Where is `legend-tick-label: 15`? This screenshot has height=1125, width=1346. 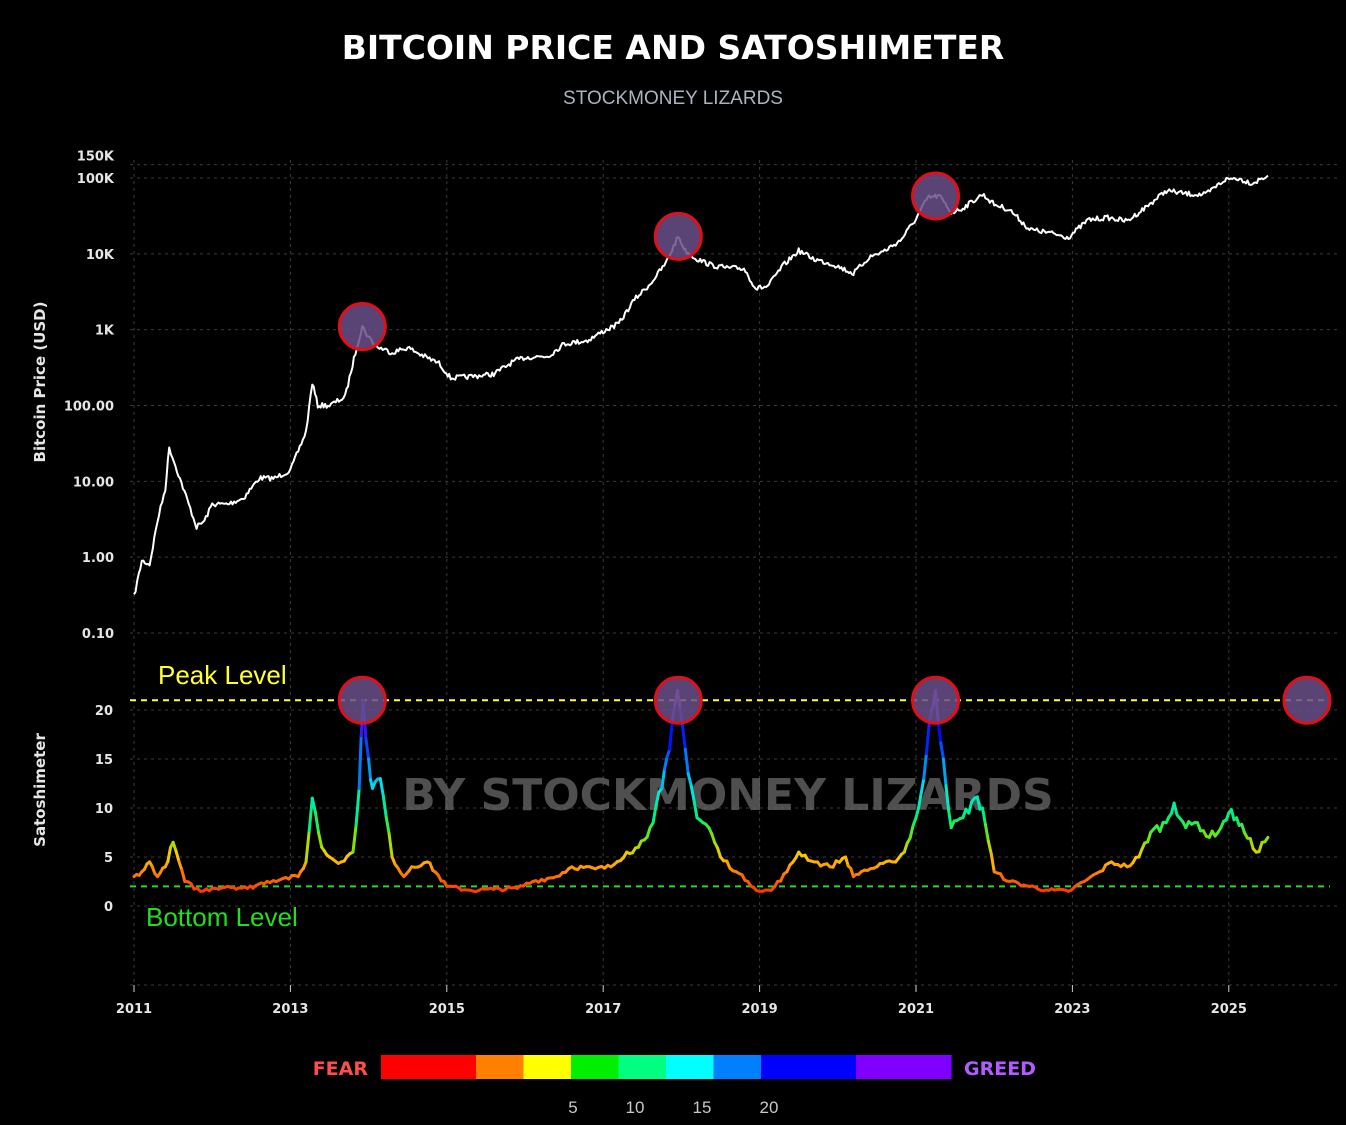 legend-tick-label: 15 is located at coordinates (702, 1107).